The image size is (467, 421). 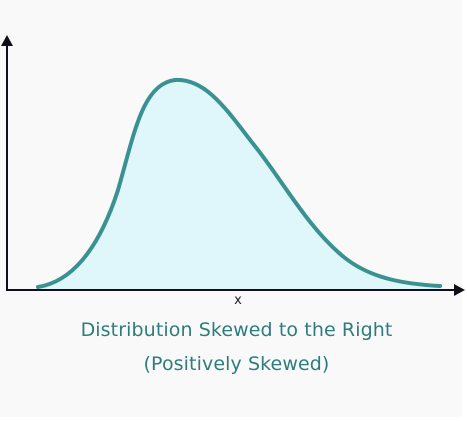 I want to click on y-axis-arrowhead, so click(x=7, y=40).